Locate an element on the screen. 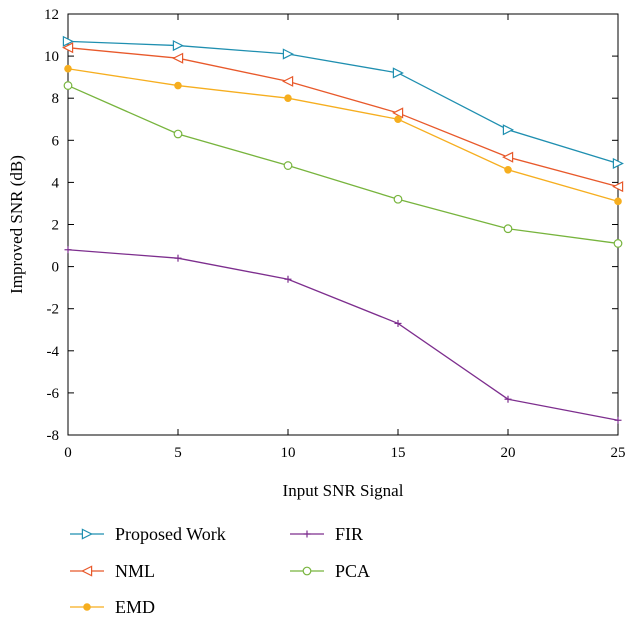 The width and height of the screenshot is (625, 618). legend-label: EMD is located at coordinates (135, 607).